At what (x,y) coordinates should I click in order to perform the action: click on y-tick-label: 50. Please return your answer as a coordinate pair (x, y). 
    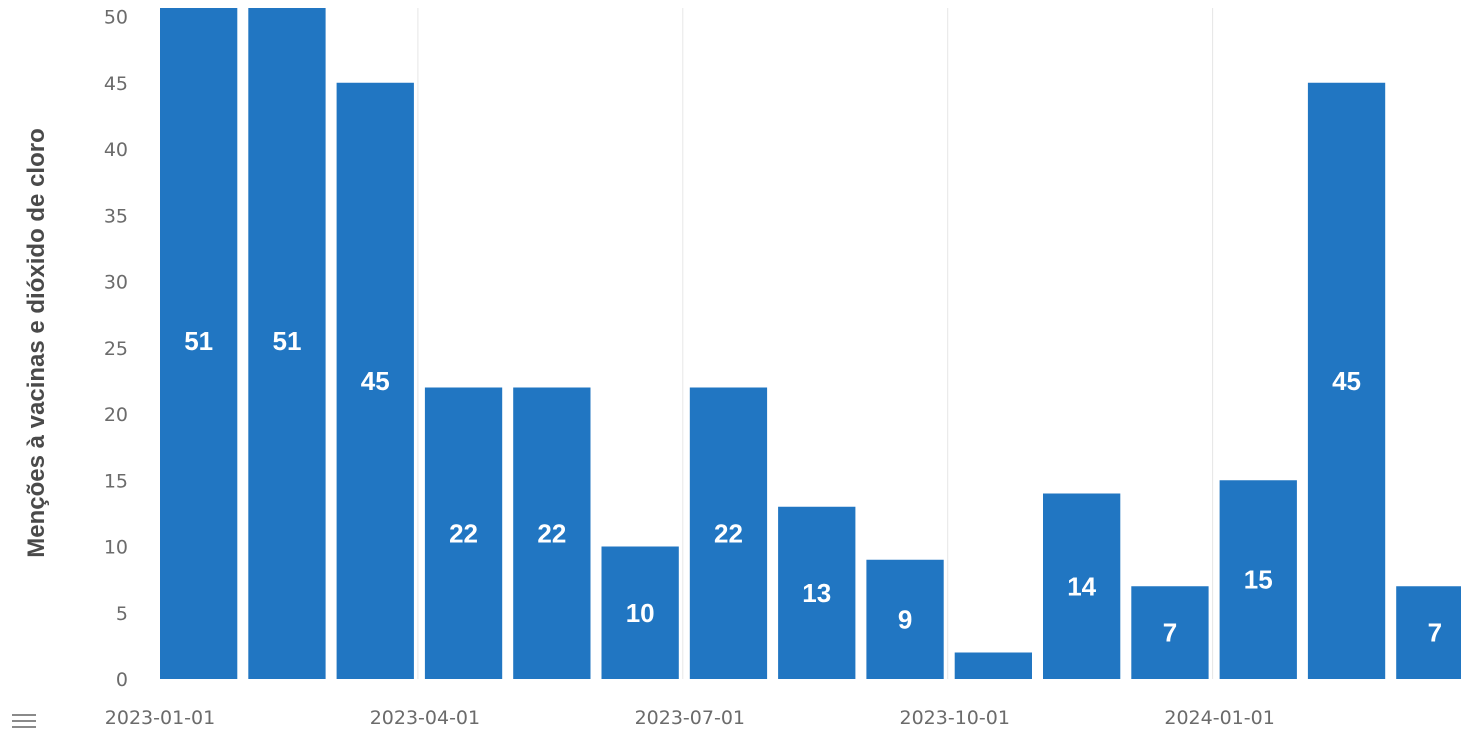
    Looking at the image, I should click on (116, 18).